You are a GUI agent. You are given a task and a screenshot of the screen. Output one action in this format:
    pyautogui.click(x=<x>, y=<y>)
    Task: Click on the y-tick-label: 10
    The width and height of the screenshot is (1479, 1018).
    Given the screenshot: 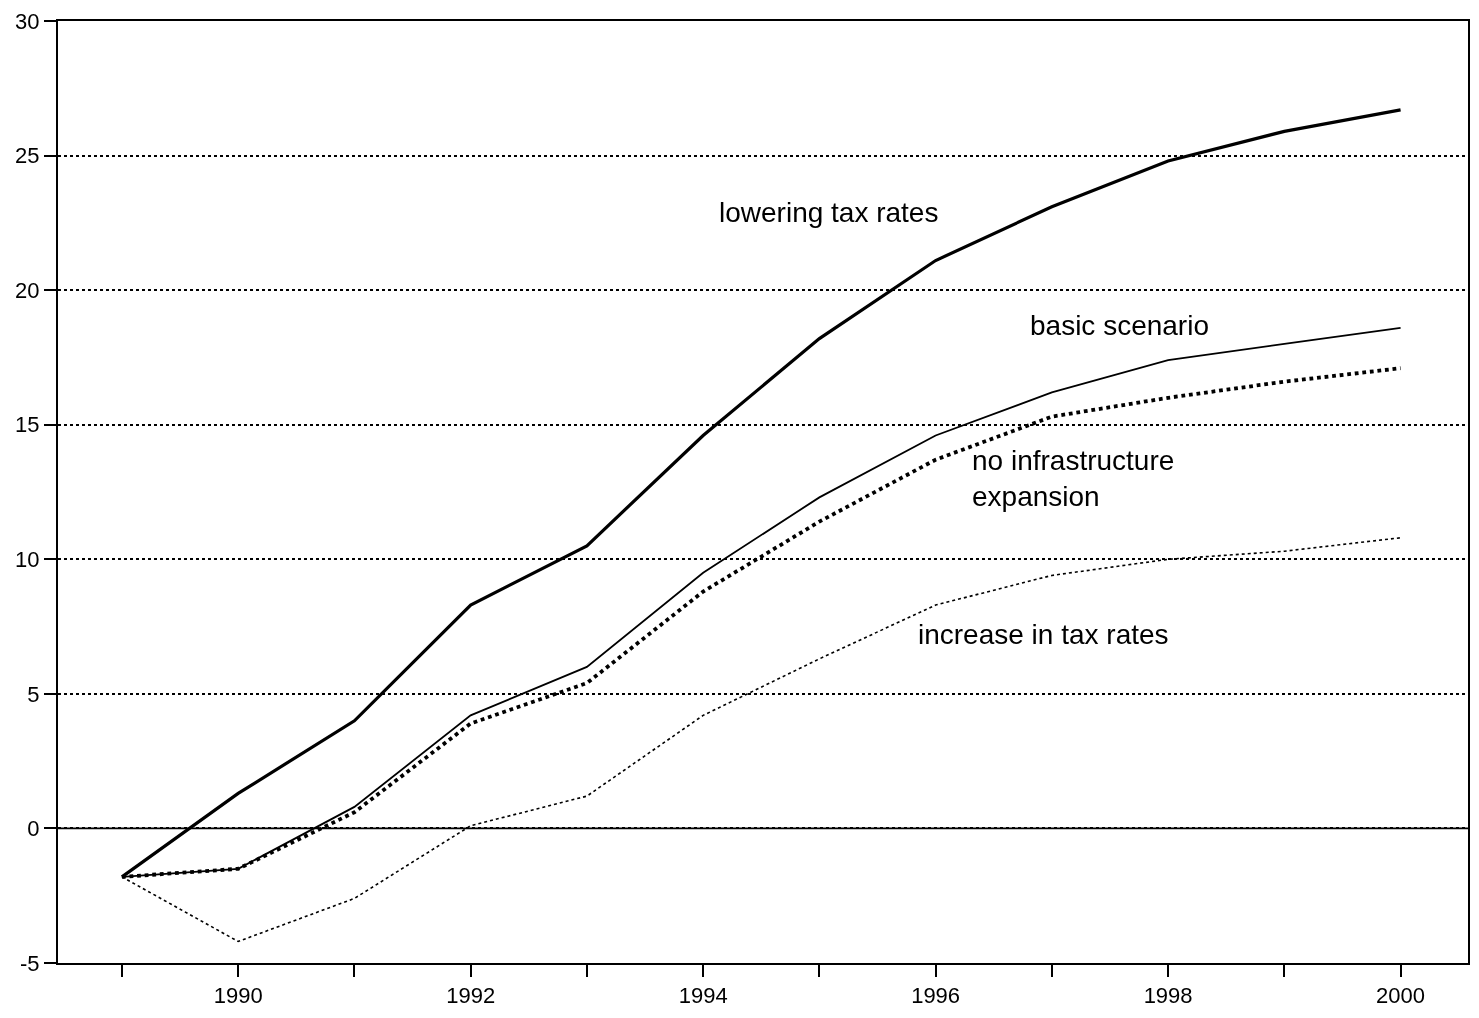 What is the action you would take?
    pyautogui.click(x=27, y=559)
    